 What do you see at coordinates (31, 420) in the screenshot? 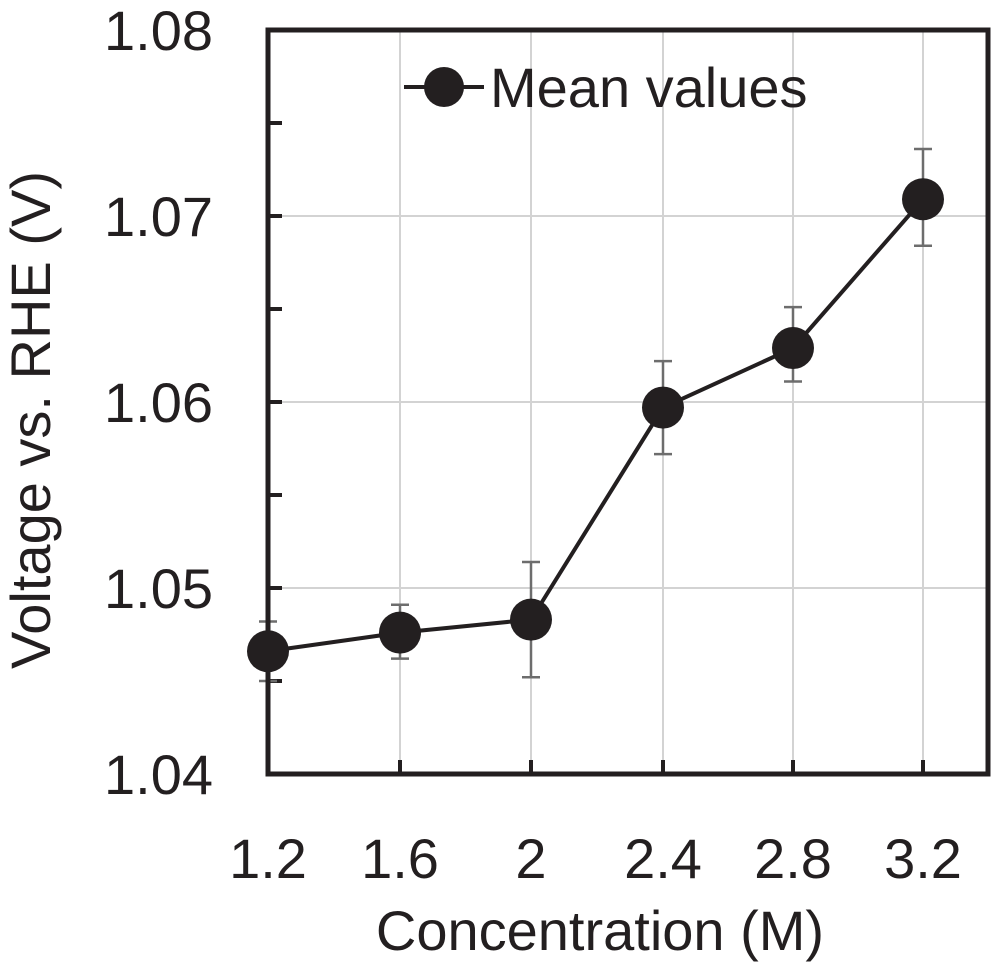
I see `y-axis-title: Voltage vs. RHE (V)` at bounding box center [31, 420].